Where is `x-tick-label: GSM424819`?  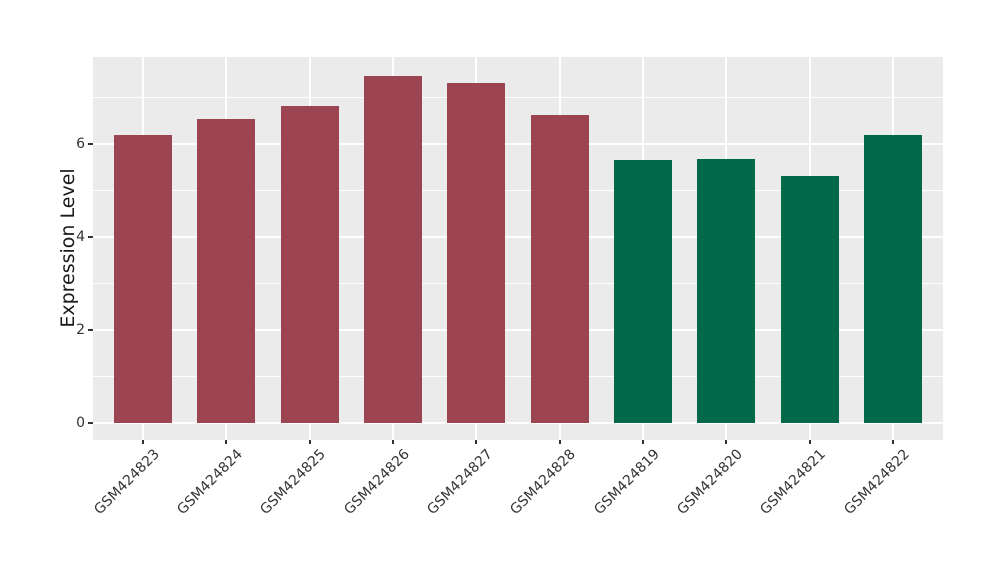 x-tick-label: GSM424819 is located at coordinates (627, 482).